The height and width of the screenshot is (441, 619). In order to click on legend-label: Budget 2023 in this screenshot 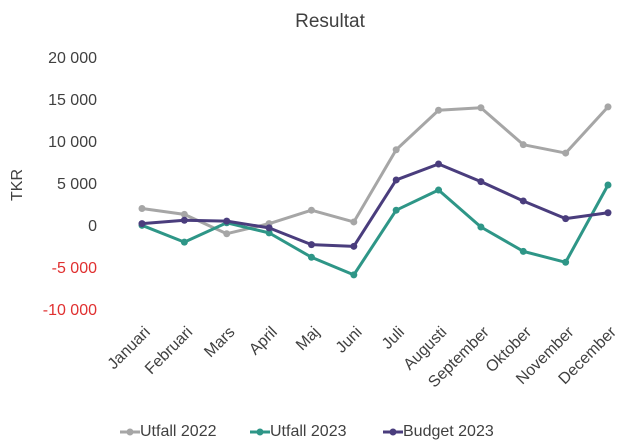, I will do `click(448, 431)`.